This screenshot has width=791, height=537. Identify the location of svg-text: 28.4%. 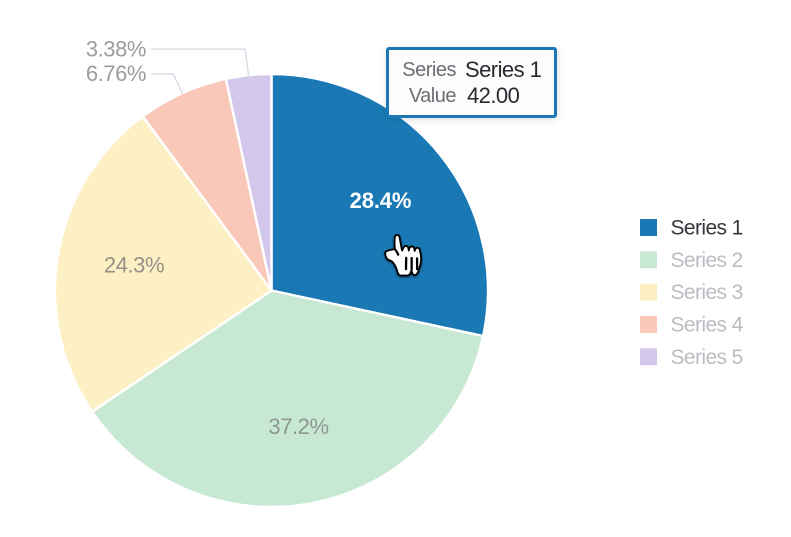
(381, 200).